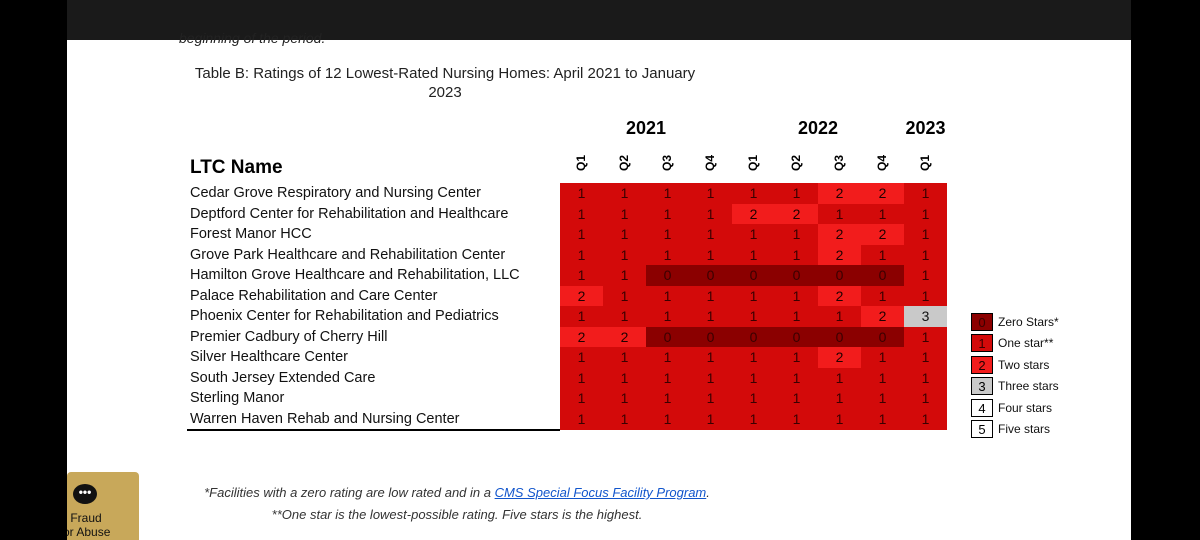 This screenshot has height=540, width=1200. What do you see at coordinates (710, 163) in the screenshot?
I see `quarter-label: Q4` at bounding box center [710, 163].